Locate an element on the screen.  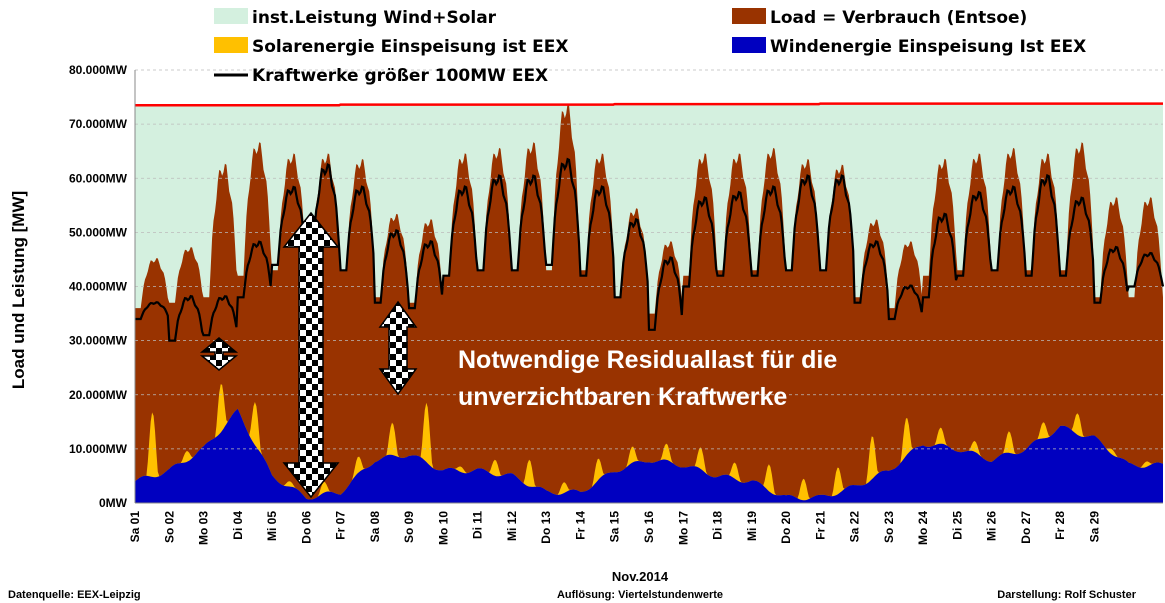
annotation-arrows is located at coordinates (308, 355).